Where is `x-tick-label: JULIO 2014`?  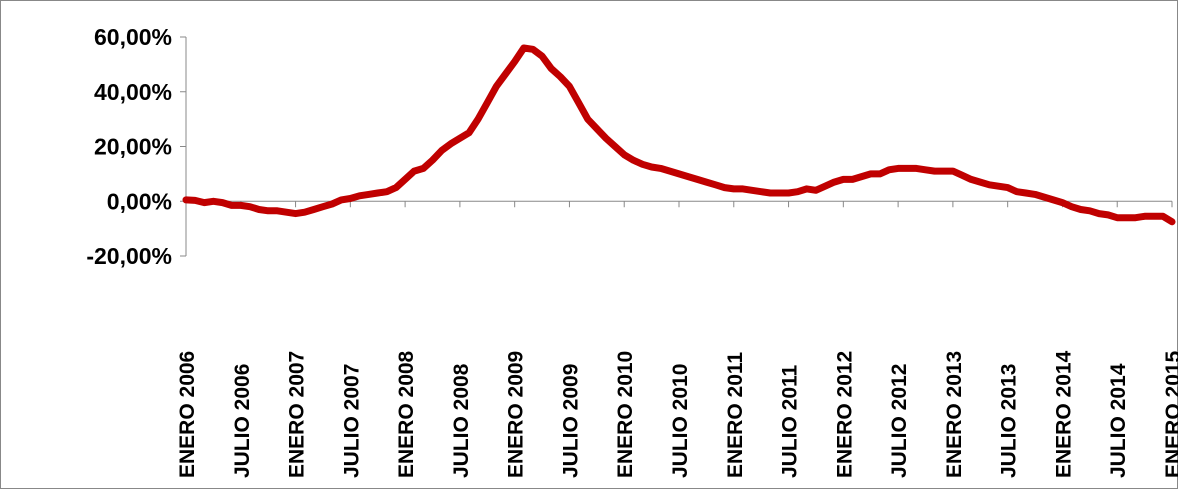
x-tick-label: JULIO 2014 is located at coordinates (1118, 420).